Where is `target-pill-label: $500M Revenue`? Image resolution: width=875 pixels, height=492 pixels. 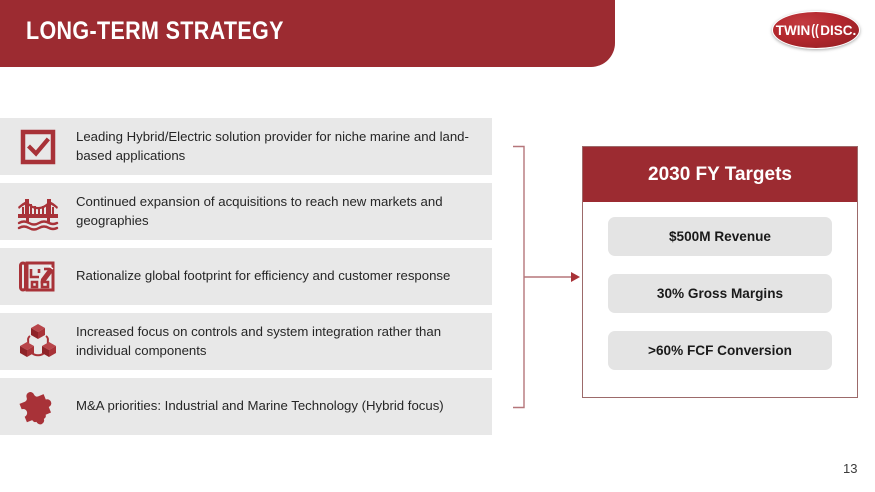 target-pill-label: $500M Revenue is located at coordinates (719, 236).